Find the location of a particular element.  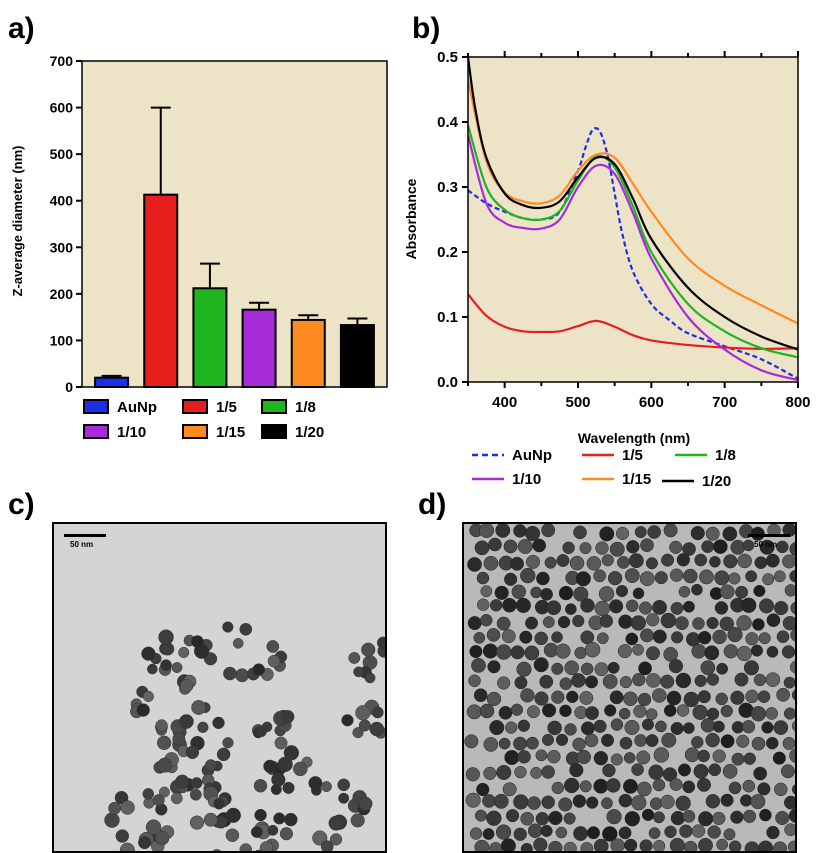

y-tick-label: 0.4 is located at coordinates (448, 122).